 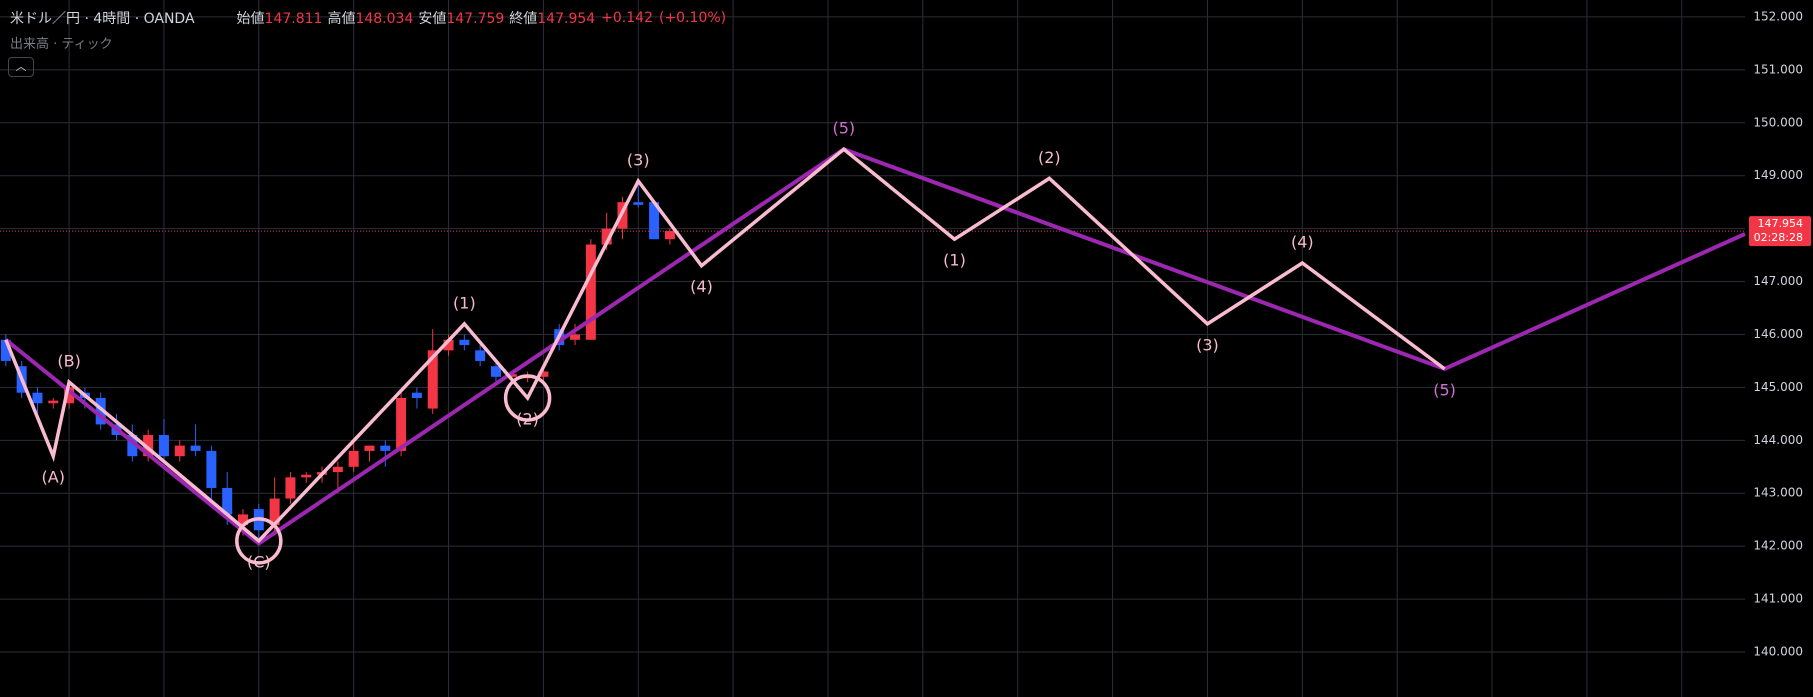 I want to click on y-tick-label: 142.000, so click(x=1778, y=546).